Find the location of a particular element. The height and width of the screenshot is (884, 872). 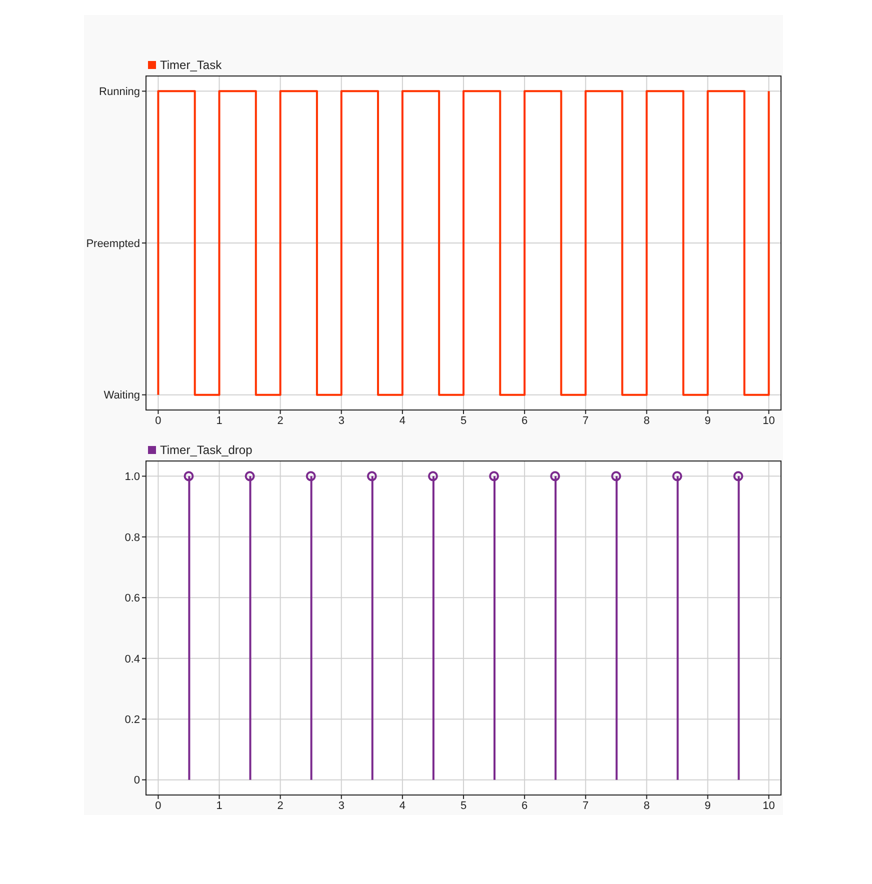

y-tick-label: 0.2 is located at coordinates (132, 720).